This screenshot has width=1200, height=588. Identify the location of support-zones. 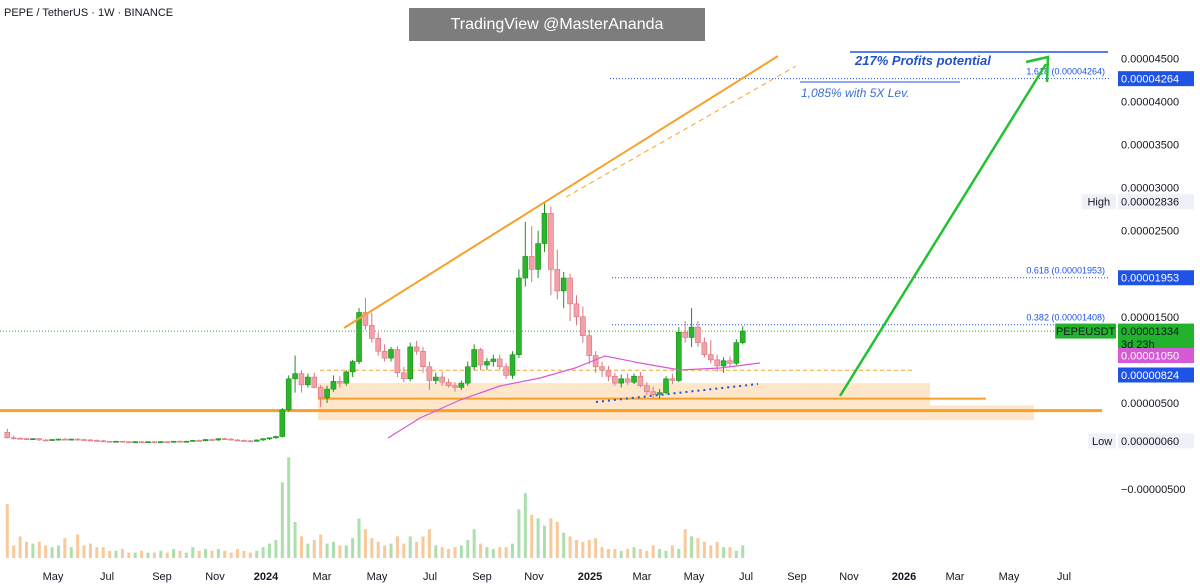
(551, 395).